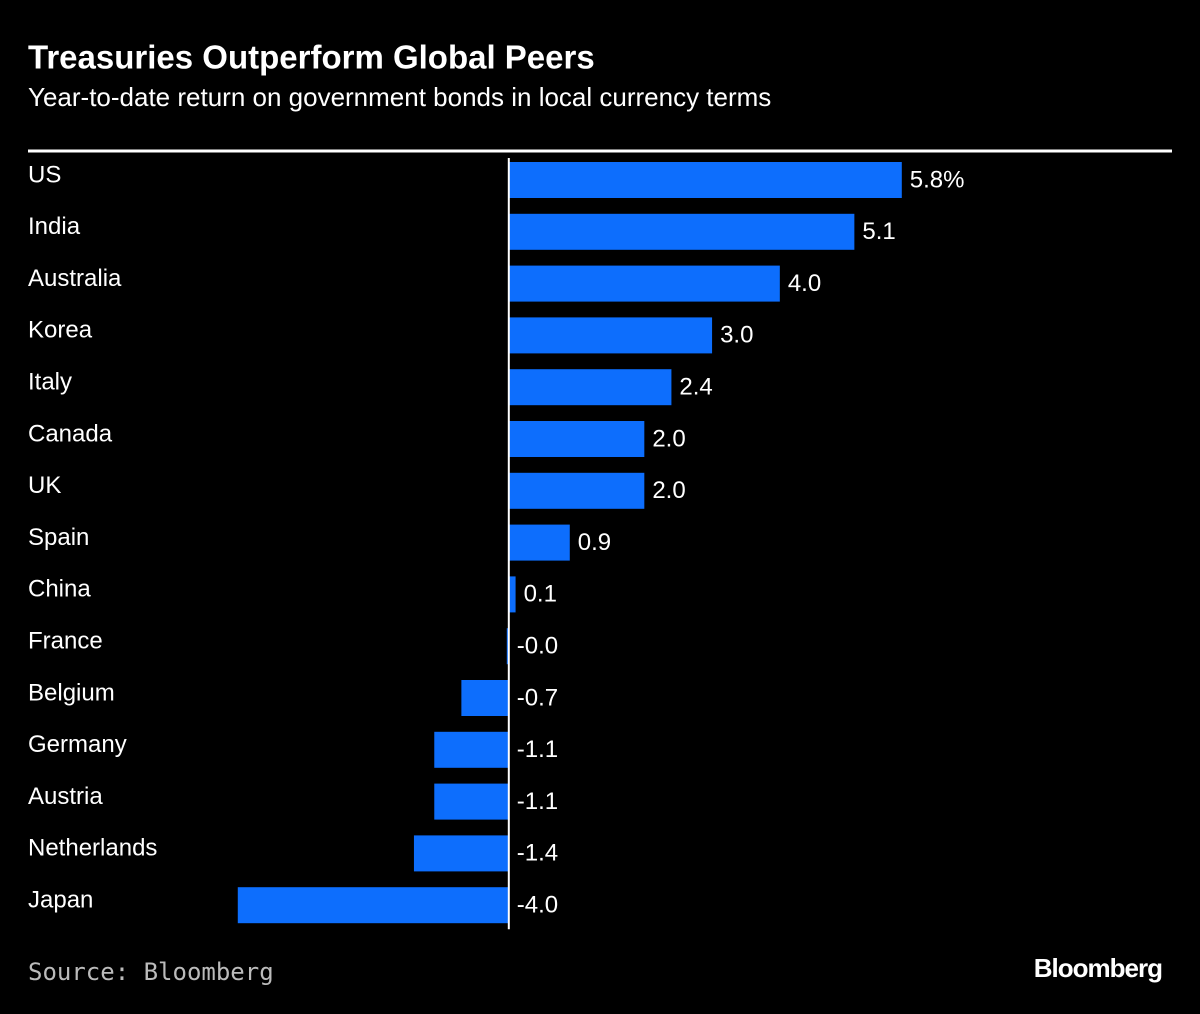 The height and width of the screenshot is (1014, 1200). Describe the element at coordinates (537, 646) in the screenshot. I see `value-label: -0.0` at that location.